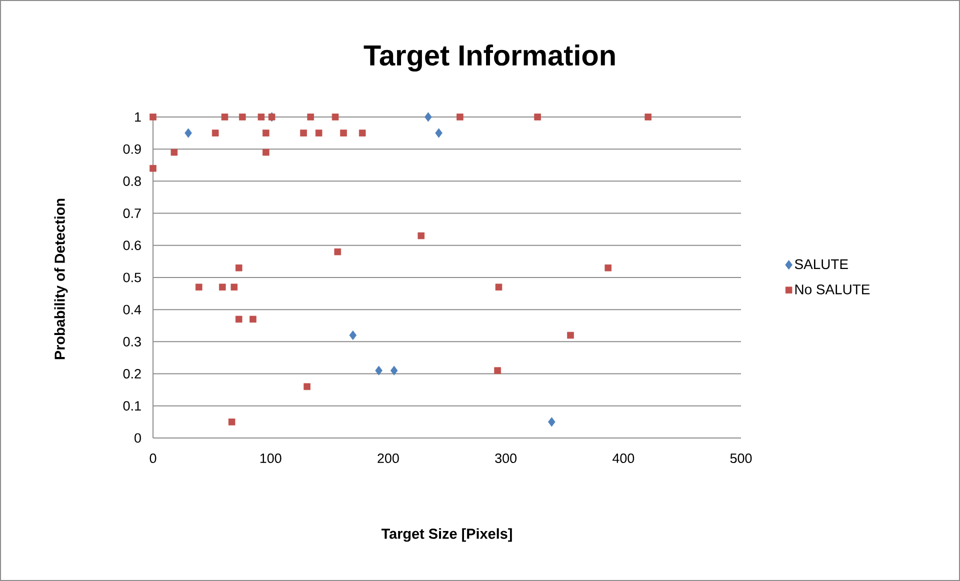 The width and height of the screenshot is (960, 581). Describe the element at coordinates (153, 459) in the screenshot. I see `x-tick-label: 0` at that location.